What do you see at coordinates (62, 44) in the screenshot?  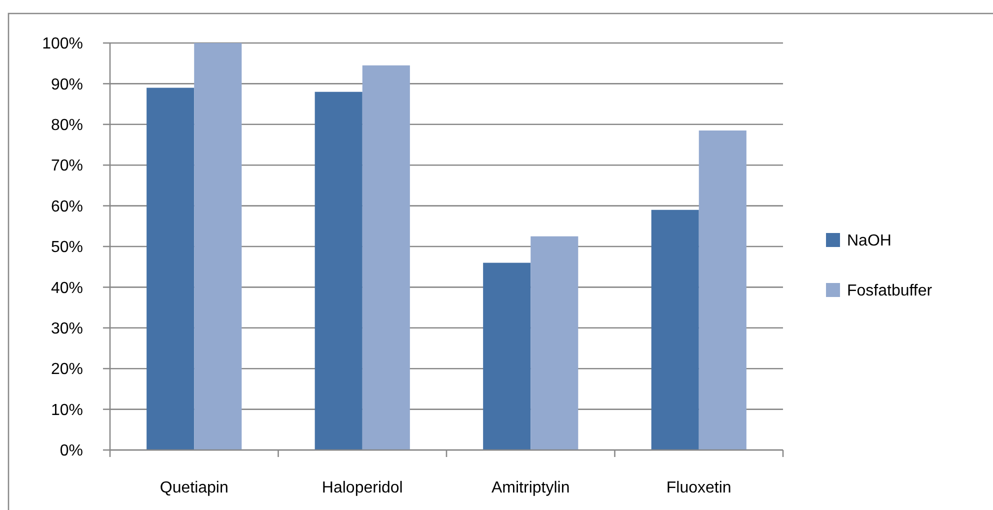 I see `y-tick-label: 100%` at bounding box center [62, 44].